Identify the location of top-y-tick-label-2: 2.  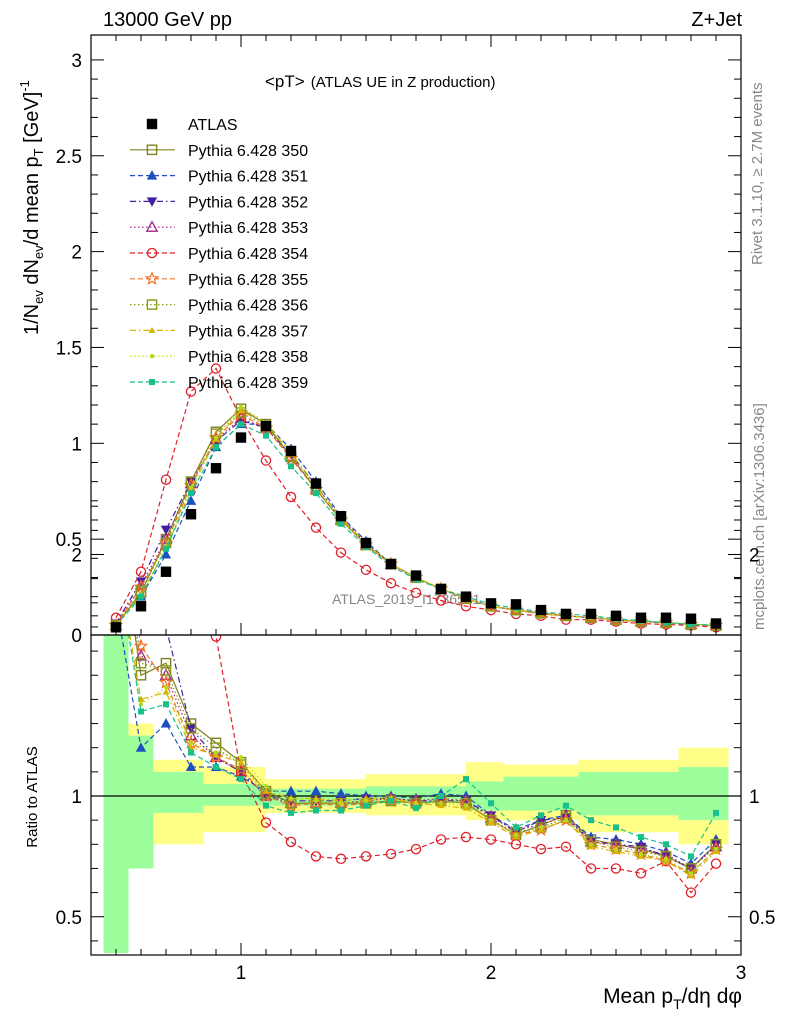
(76, 253).